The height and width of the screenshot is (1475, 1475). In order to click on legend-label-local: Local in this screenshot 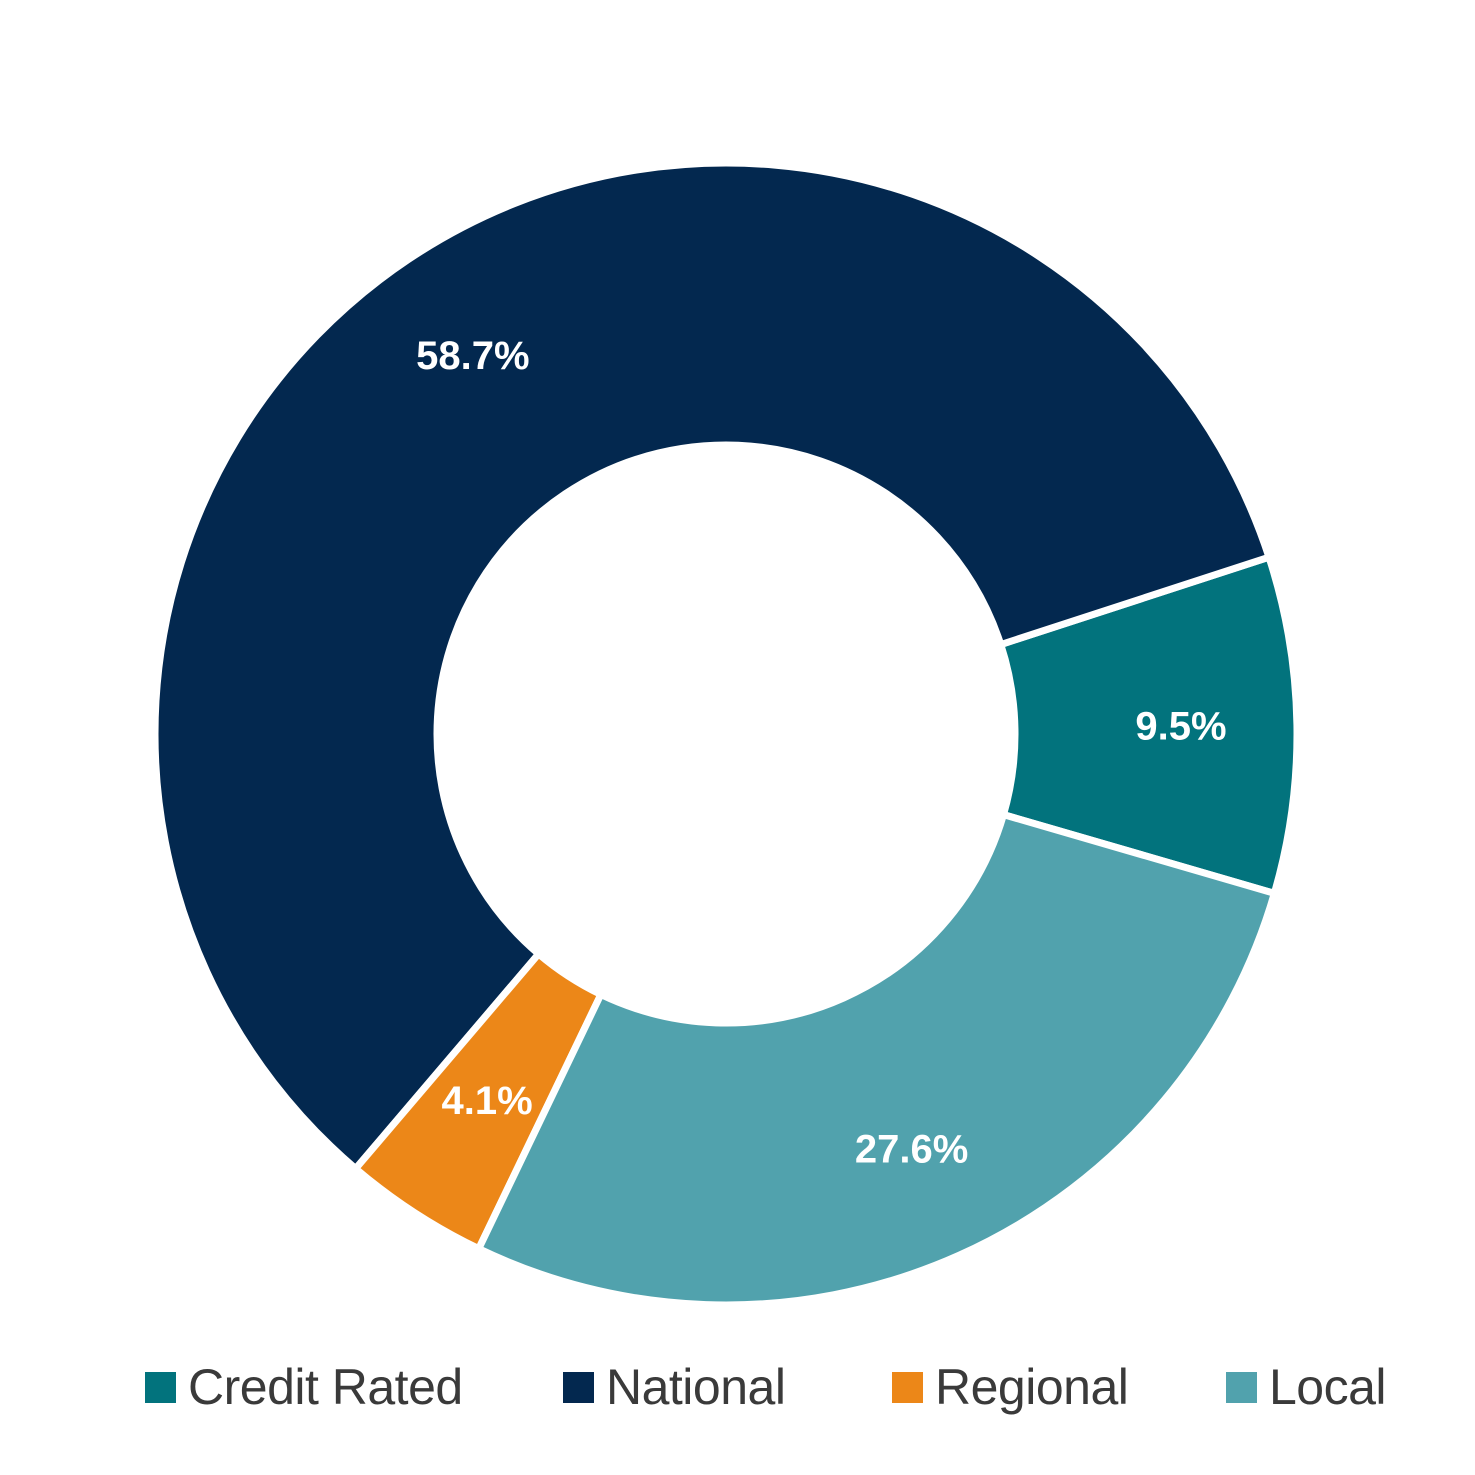, I will do `click(1328, 1387)`.